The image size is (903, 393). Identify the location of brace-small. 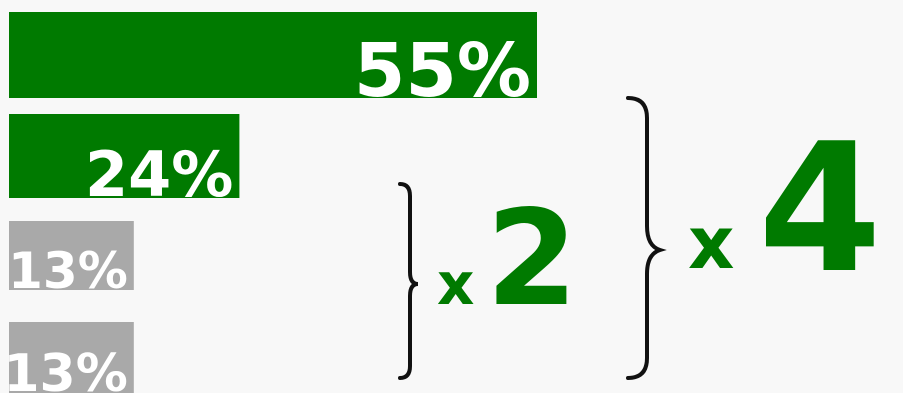
(408, 281).